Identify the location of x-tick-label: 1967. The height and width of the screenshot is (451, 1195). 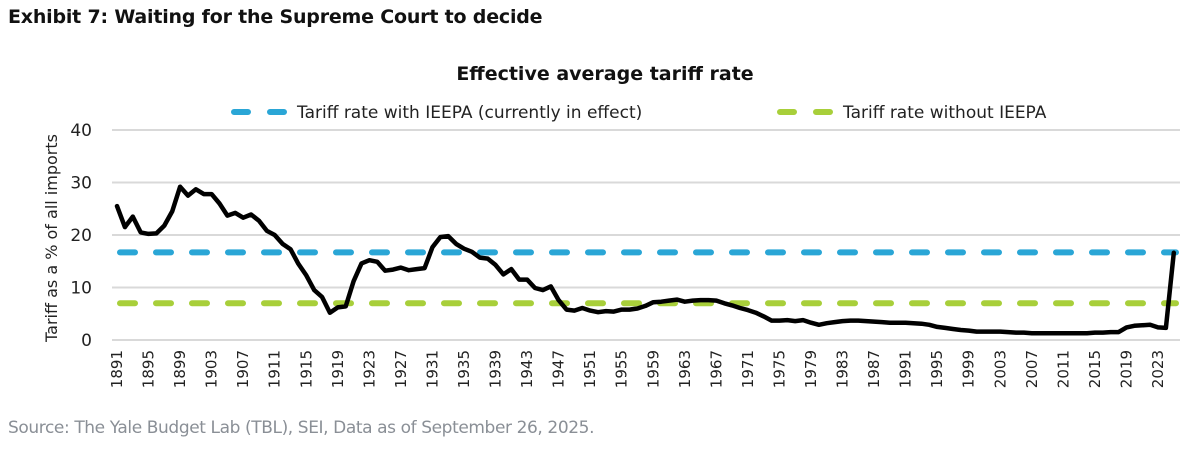
(716, 369).